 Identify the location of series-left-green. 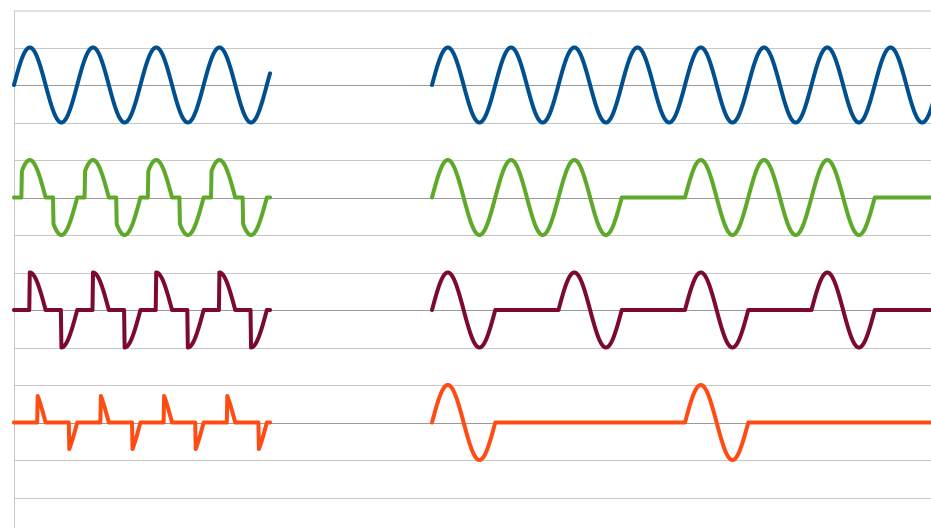
(142, 197).